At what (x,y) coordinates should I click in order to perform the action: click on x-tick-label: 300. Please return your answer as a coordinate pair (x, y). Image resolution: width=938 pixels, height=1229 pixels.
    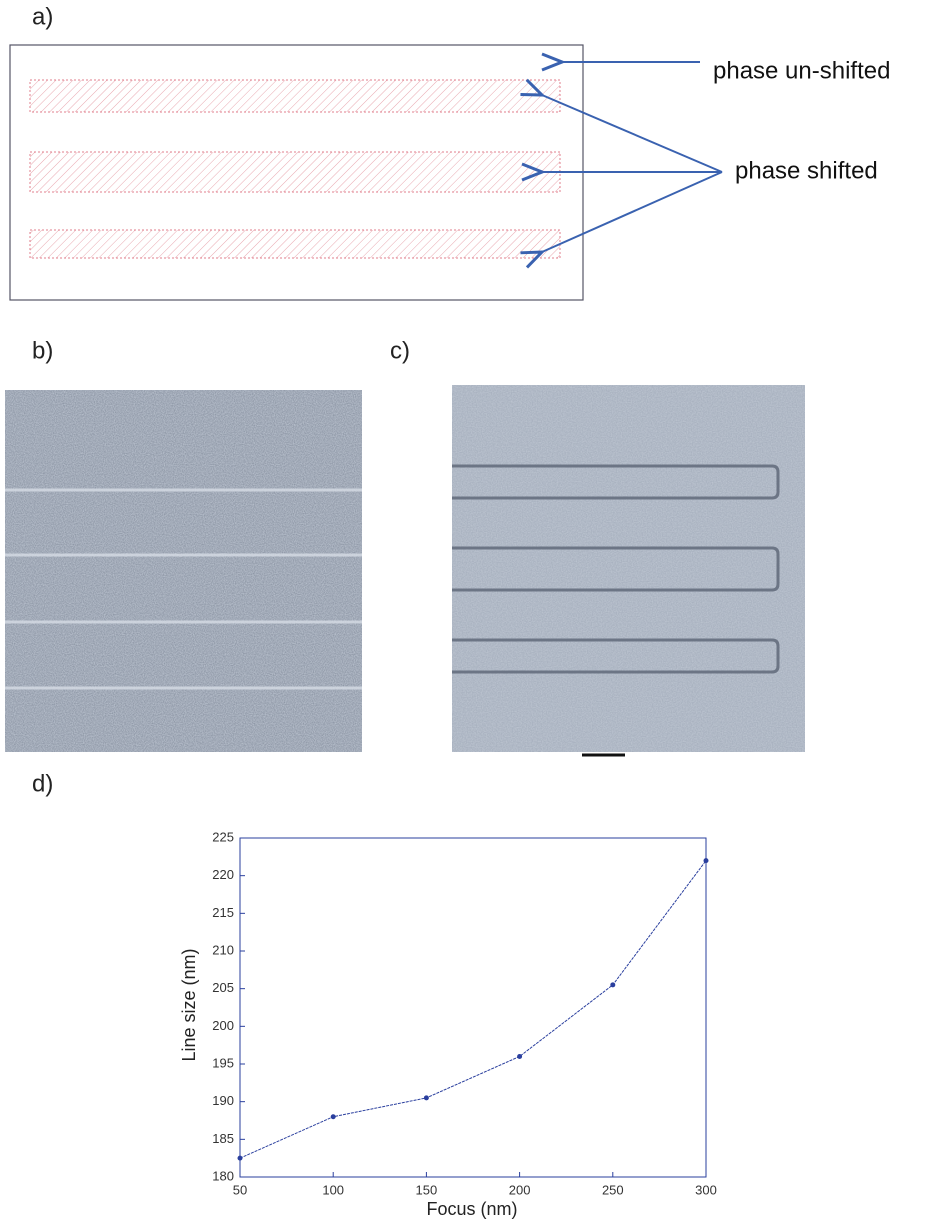
    Looking at the image, I should click on (706, 1189).